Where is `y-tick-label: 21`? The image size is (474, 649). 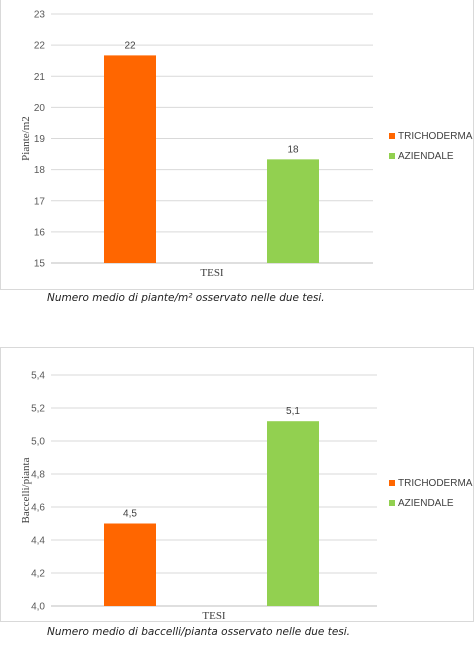 y-tick-label: 21 is located at coordinates (40, 77).